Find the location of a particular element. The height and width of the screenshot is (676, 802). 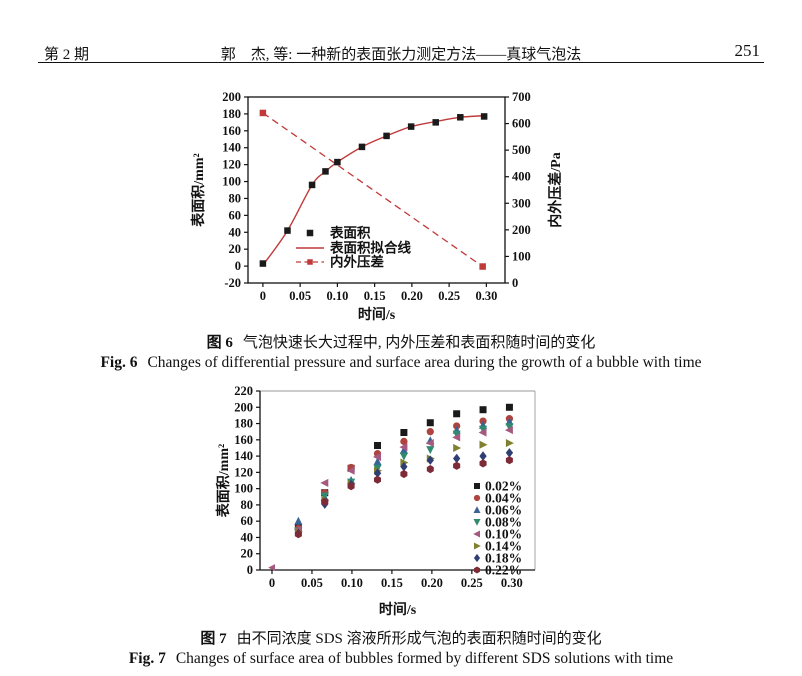

svg-text: 0.04% is located at coordinates (503, 498).